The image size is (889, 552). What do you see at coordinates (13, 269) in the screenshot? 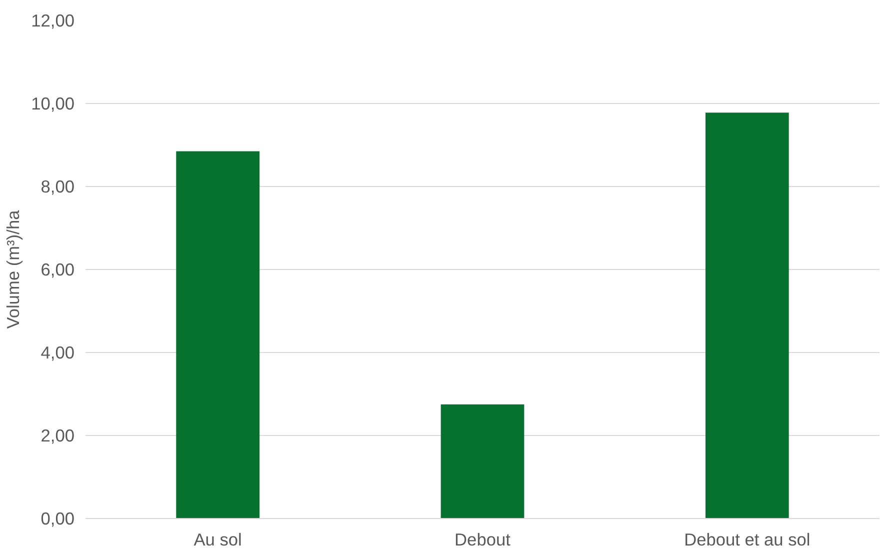
I see `y-axis-title: Volume (m³)/ha` at bounding box center [13, 269].